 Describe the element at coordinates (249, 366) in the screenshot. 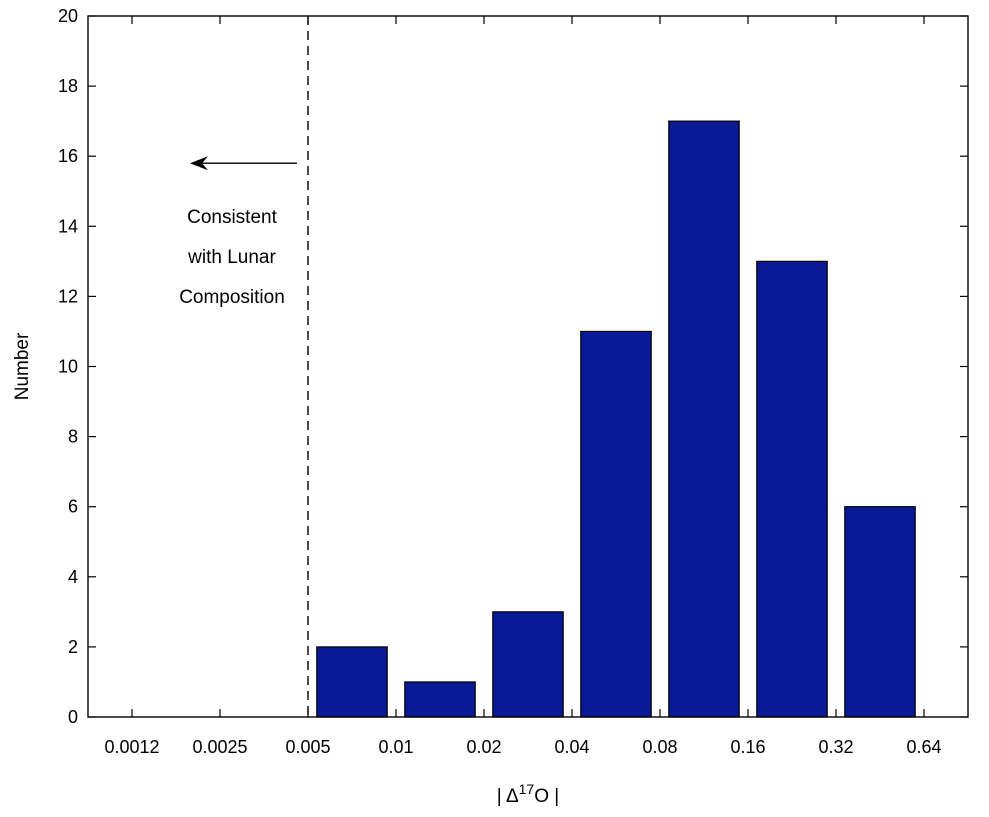

I see `overlay-layer` at that location.